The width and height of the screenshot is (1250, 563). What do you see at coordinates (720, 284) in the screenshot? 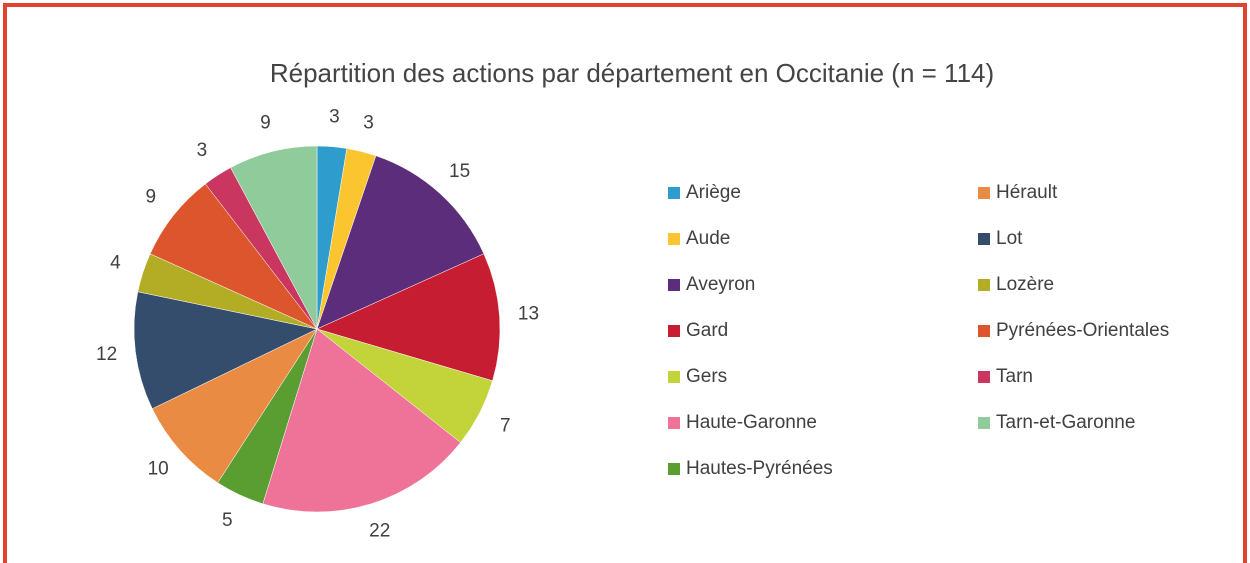
I see `legend-label: Aveyron` at bounding box center [720, 284].